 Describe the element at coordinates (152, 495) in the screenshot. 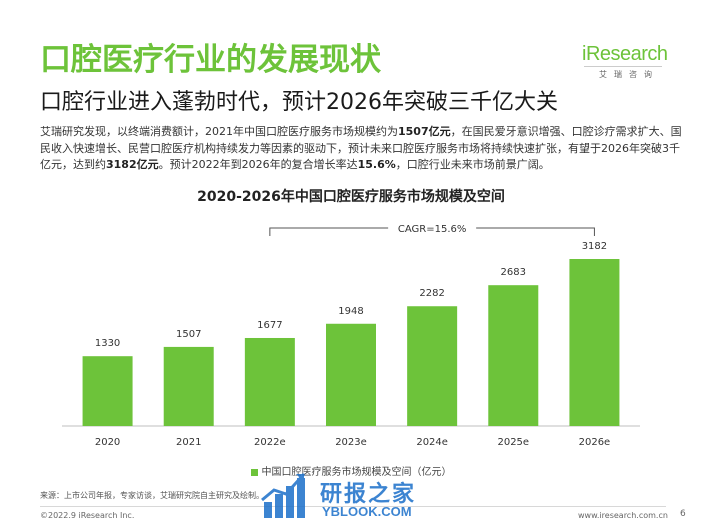

I see `source-note: 来源：上市公司年报，专家访谈，艾瑞研究院自主研究及绘制。` at that location.